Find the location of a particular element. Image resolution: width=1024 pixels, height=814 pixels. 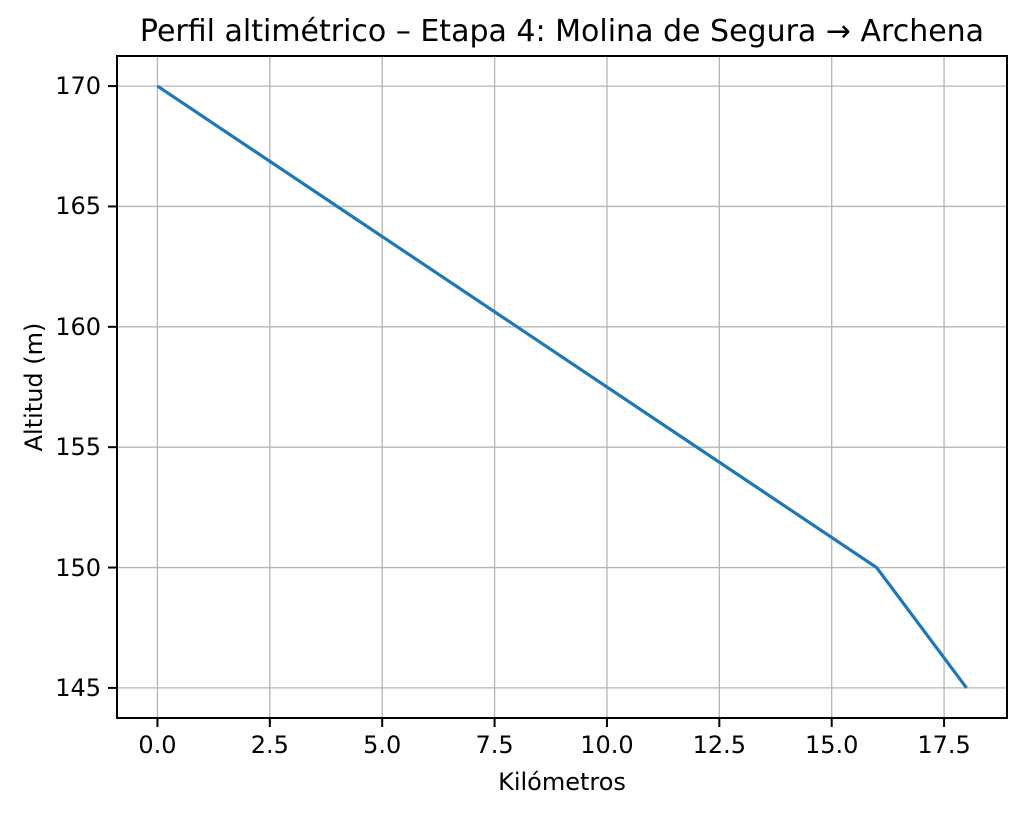

x-tick-label: 7.5 is located at coordinates (494, 745).